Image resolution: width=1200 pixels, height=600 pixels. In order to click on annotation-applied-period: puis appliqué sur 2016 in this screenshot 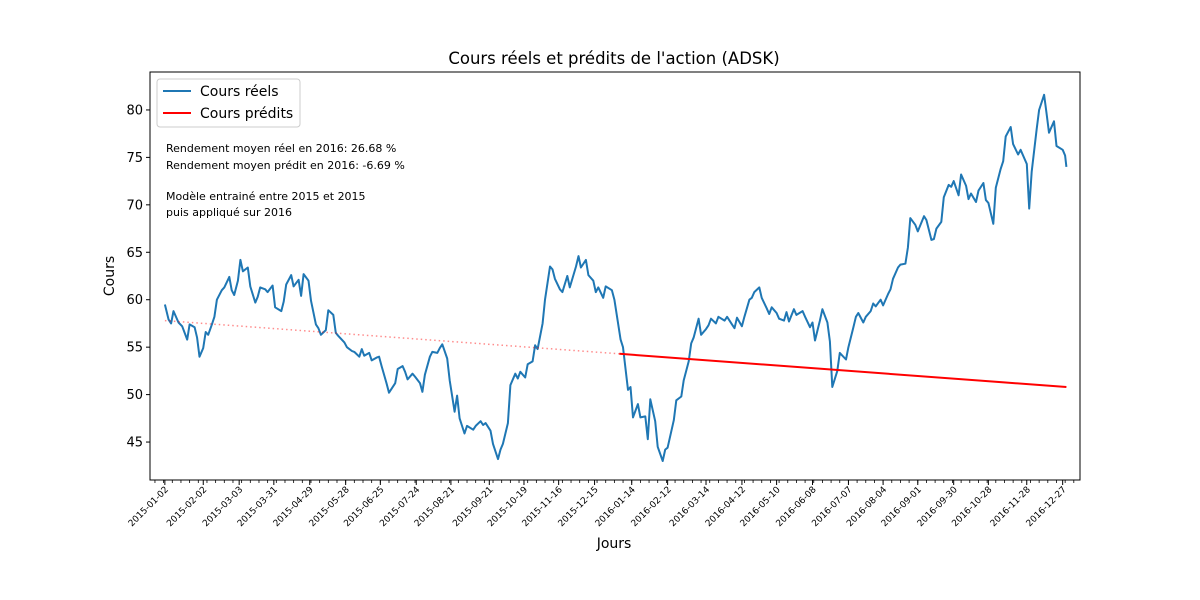, I will do `click(229, 212)`.